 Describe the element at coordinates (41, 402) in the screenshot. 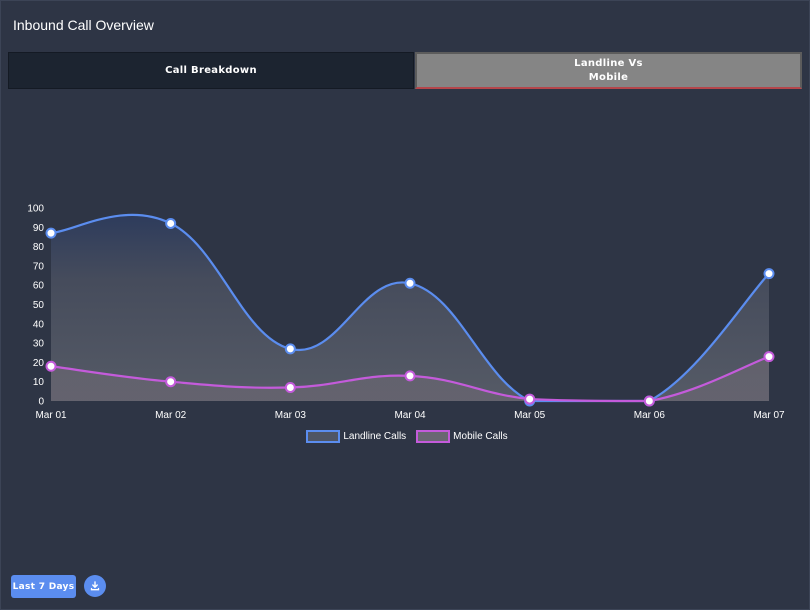

I see `y-tick-label: 0` at that location.